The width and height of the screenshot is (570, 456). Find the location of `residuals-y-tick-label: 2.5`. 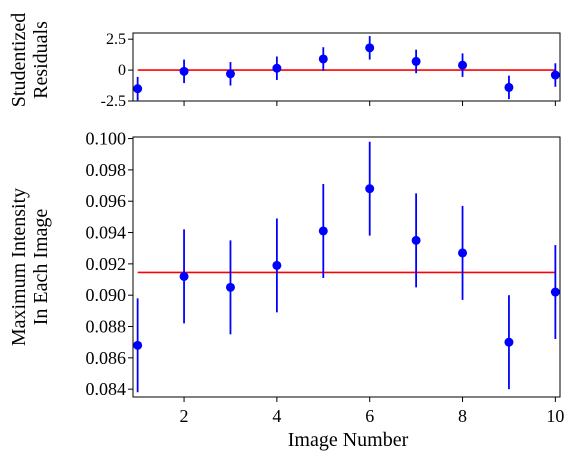

residuals-y-tick-label: 2.5 is located at coordinates (116, 39).